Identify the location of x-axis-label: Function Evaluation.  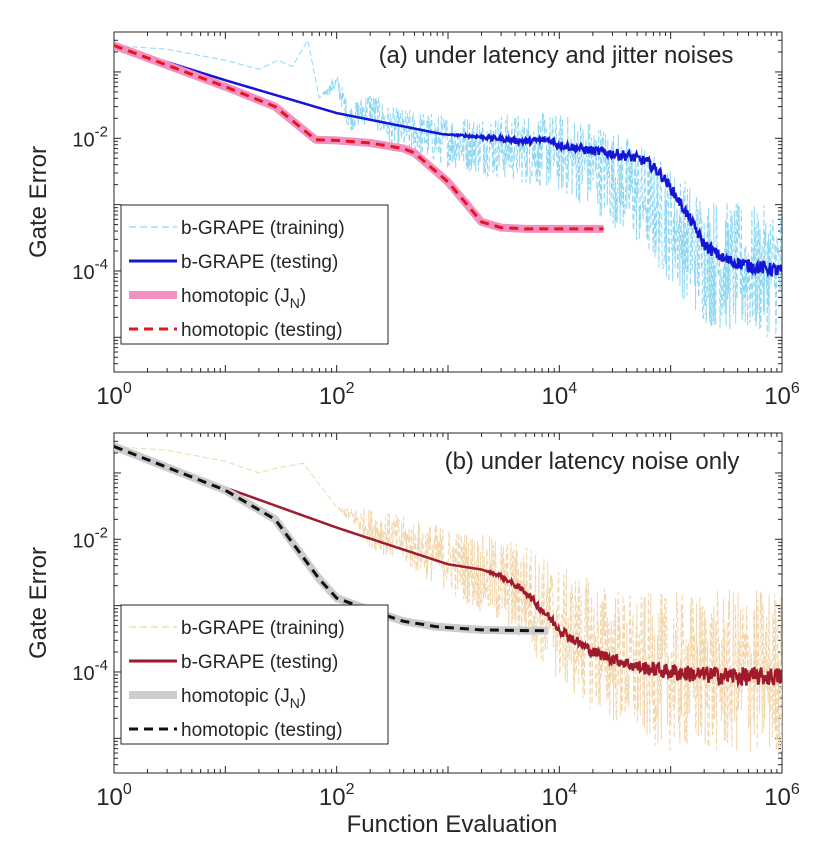
(452, 824).